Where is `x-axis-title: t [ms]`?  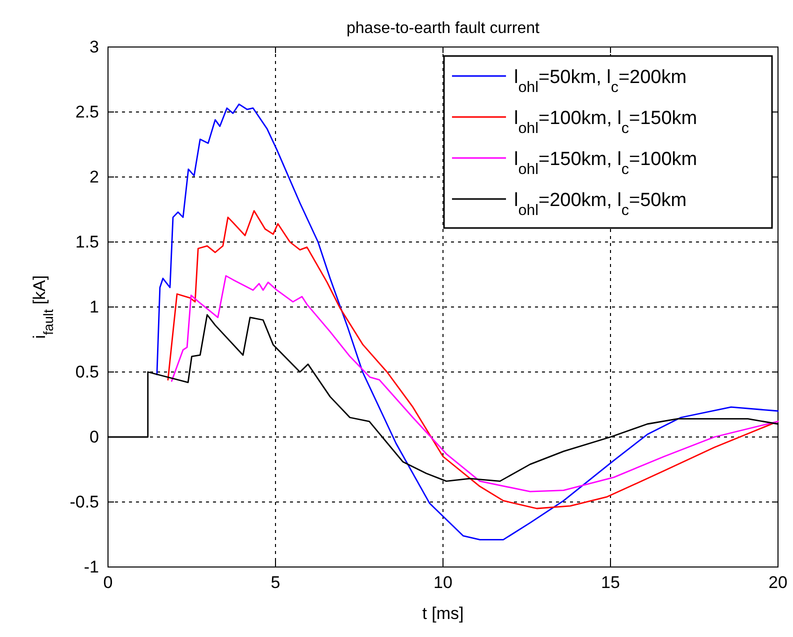 x-axis-title: t [ms] is located at coordinates (443, 613).